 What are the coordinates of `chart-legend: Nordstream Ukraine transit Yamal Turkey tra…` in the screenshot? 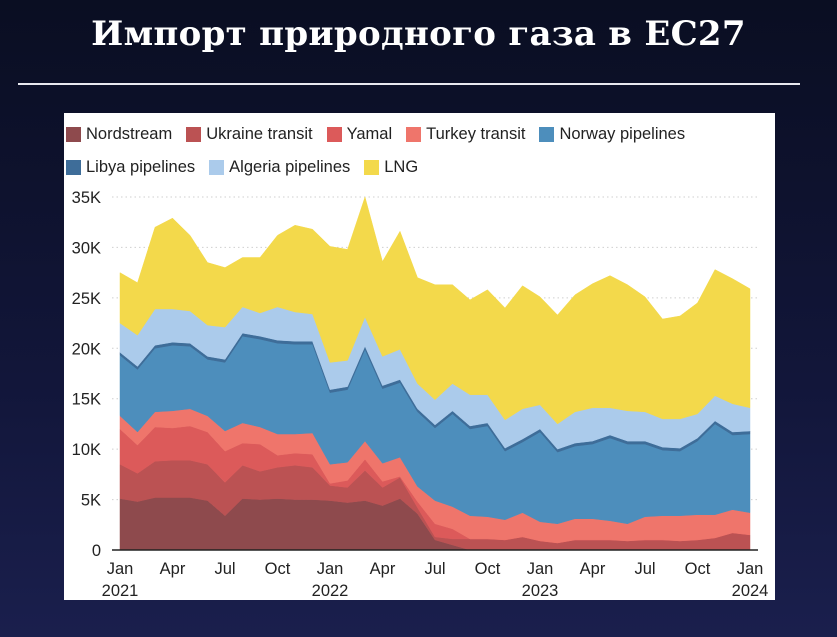 It's located at (416, 151).